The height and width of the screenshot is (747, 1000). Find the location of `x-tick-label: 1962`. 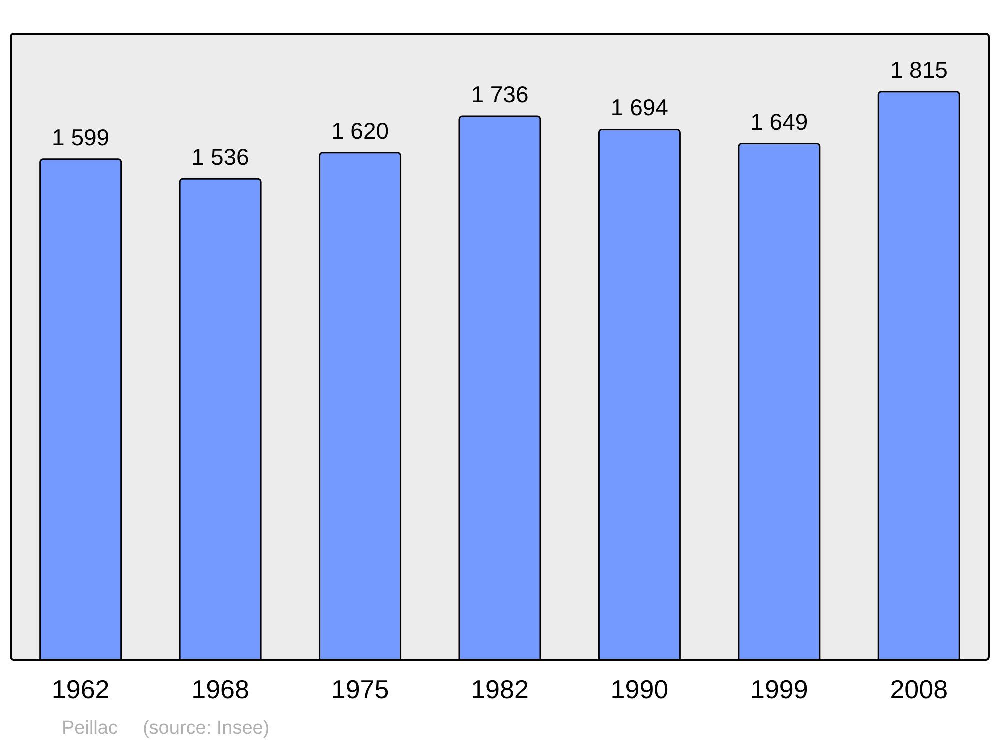

x-tick-label: 1962 is located at coordinates (81, 689).